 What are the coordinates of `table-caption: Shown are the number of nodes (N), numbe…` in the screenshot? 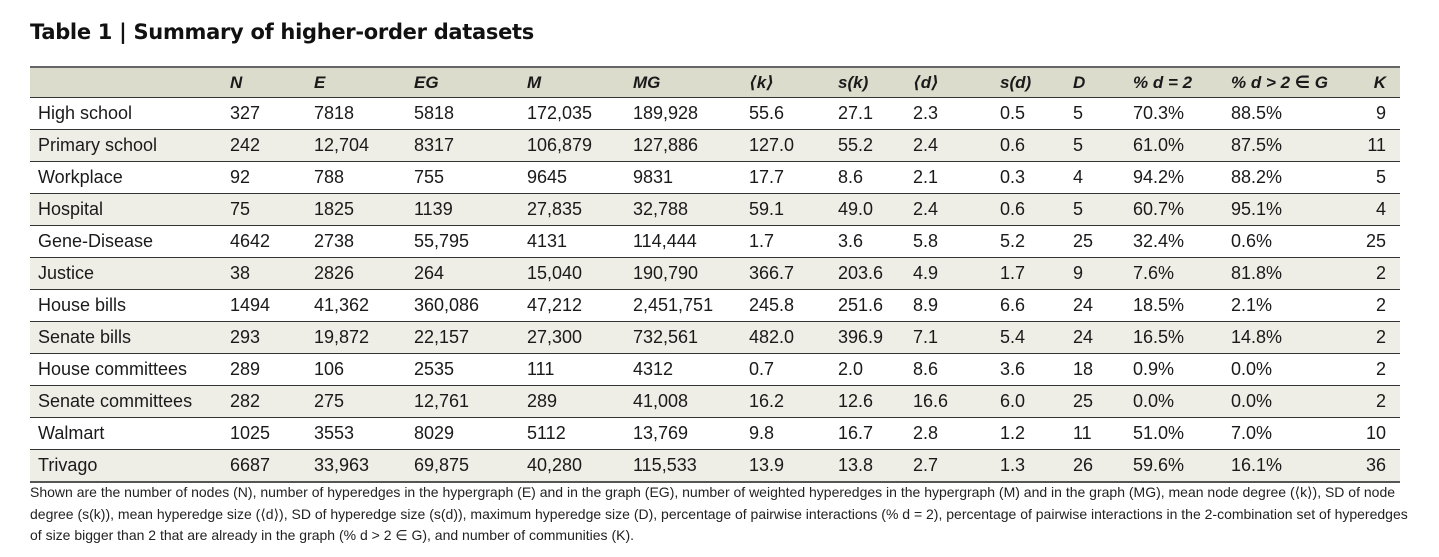 It's located at (719, 513).